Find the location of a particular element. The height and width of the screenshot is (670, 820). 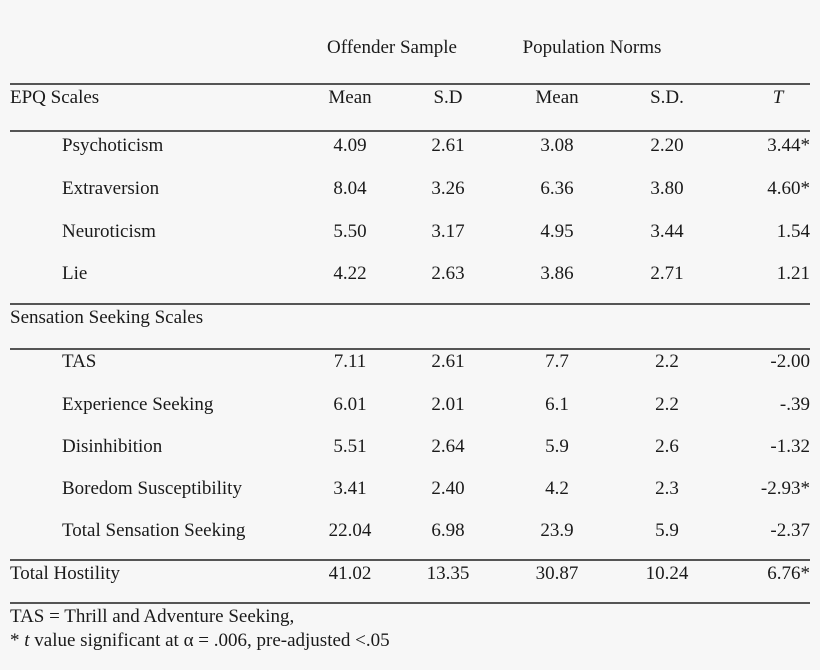

cell-t: 4.60* is located at coordinates (788, 188).